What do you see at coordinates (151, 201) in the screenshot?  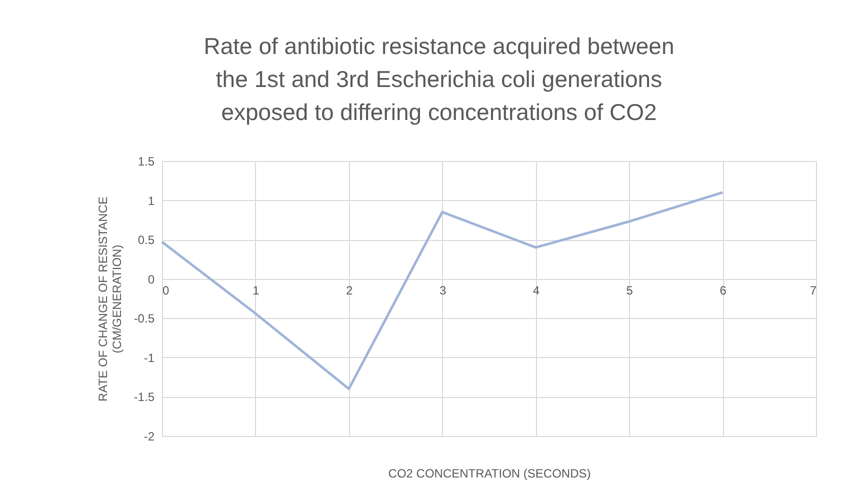 I see `y-tick-label: 1` at bounding box center [151, 201].